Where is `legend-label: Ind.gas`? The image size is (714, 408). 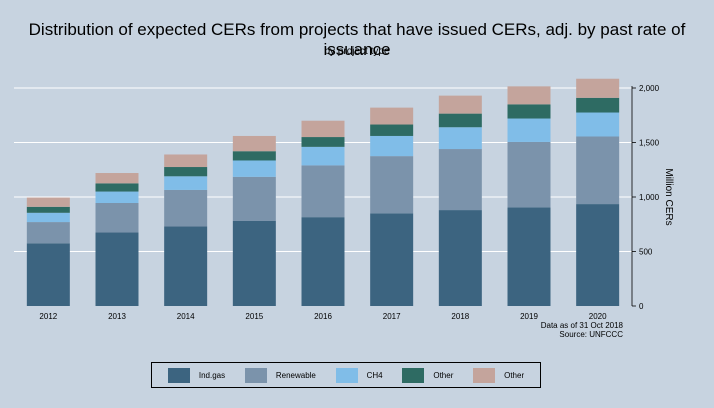
legend-label: Ind.gas is located at coordinates (212, 375).